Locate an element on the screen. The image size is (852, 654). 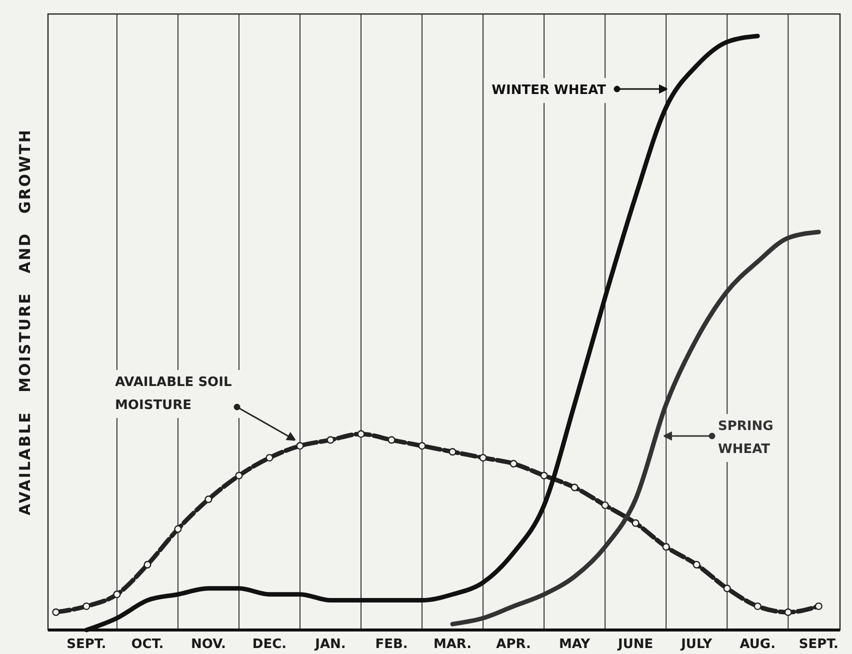
x-tick-label: NOV. is located at coordinates (208, 644).